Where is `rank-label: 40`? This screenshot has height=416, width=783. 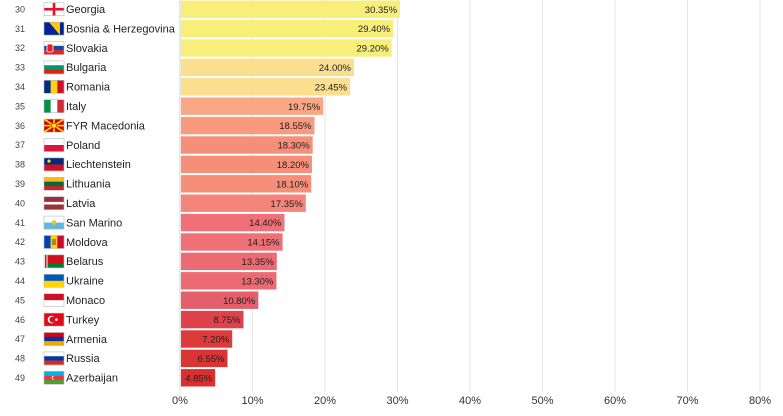 rank-label: 40 is located at coordinates (20, 203).